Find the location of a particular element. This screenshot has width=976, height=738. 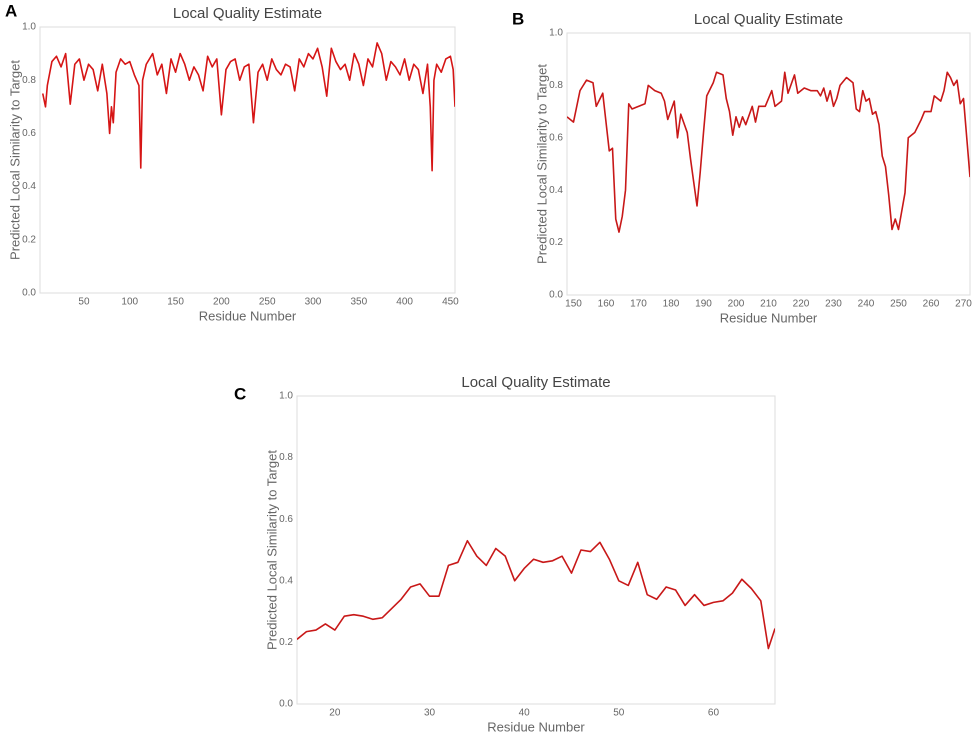

plot-frame is located at coordinates (768, 164).